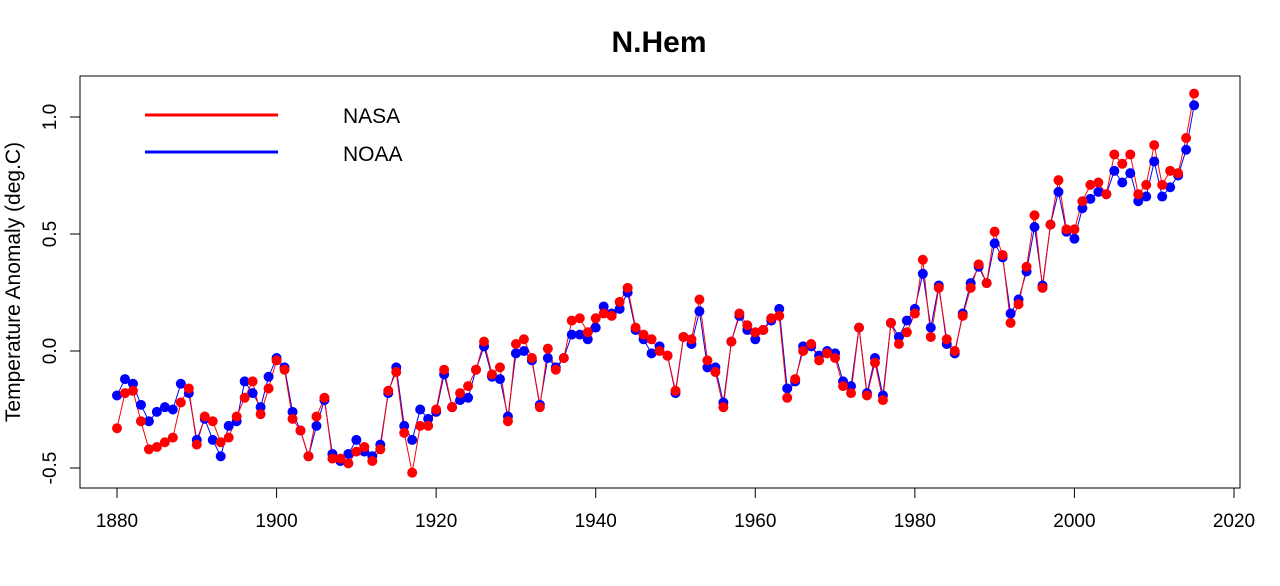  Describe the element at coordinates (276, 521) in the screenshot. I see `x-tick-label: 1900` at that location.